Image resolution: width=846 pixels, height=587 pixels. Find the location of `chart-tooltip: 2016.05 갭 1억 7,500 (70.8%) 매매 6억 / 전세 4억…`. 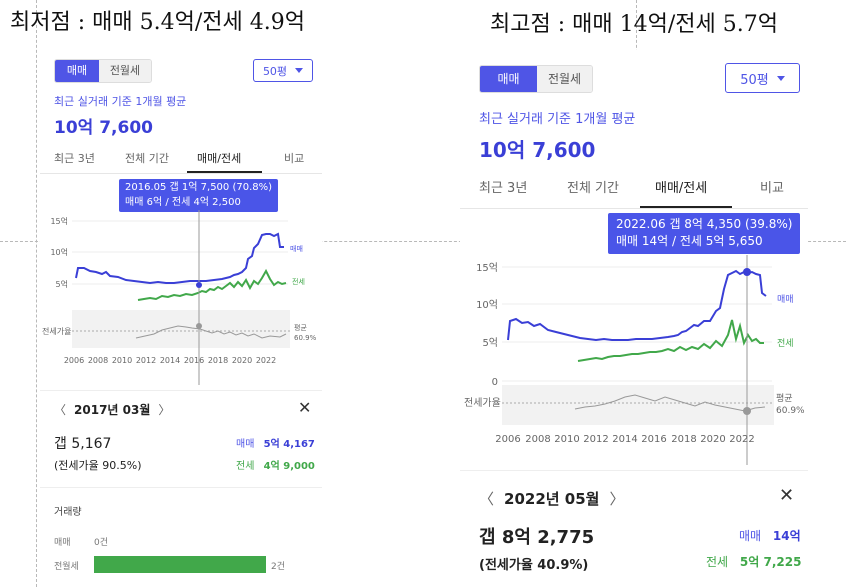

chart-tooltip: 2016.05 갭 1억 7,500 (70.8%) 매매 6억 / 전세 4억… is located at coordinates (199, 195).